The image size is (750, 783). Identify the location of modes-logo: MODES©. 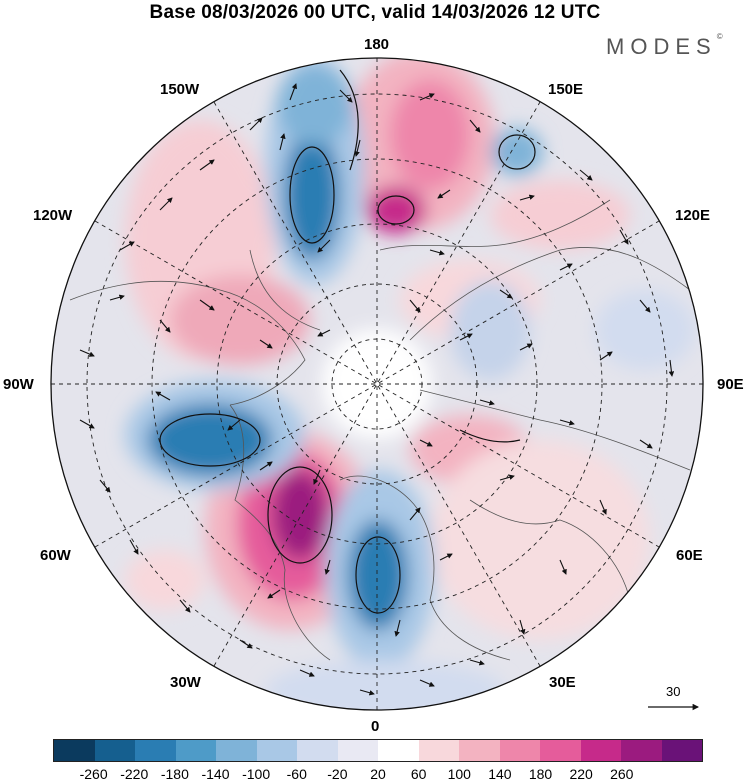
(664, 46).